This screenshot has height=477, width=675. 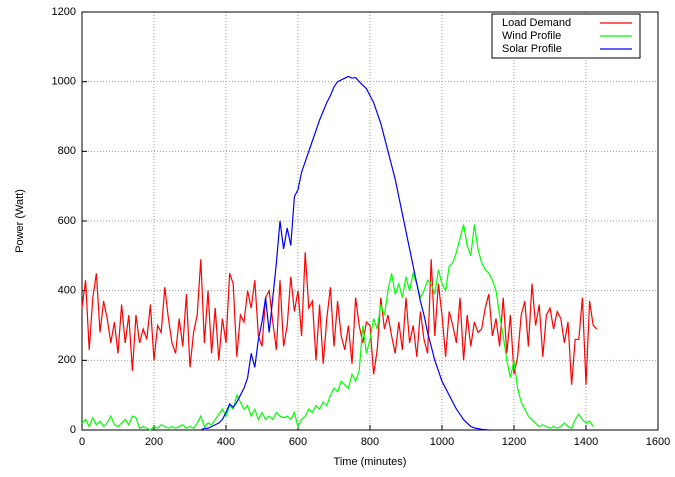 What do you see at coordinates (67, 291) in the screenshot?
I see `y-tick-label: 400` at bounding box center [67, 291].